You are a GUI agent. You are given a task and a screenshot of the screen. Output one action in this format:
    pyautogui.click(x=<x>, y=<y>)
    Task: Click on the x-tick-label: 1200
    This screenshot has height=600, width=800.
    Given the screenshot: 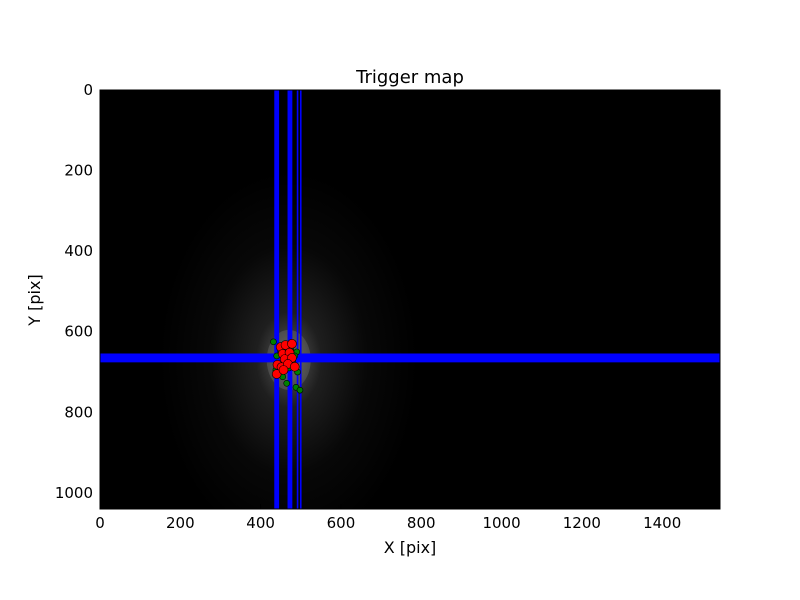 What is the action you would take?
    pyautogui.click(x=582, y=523)
    